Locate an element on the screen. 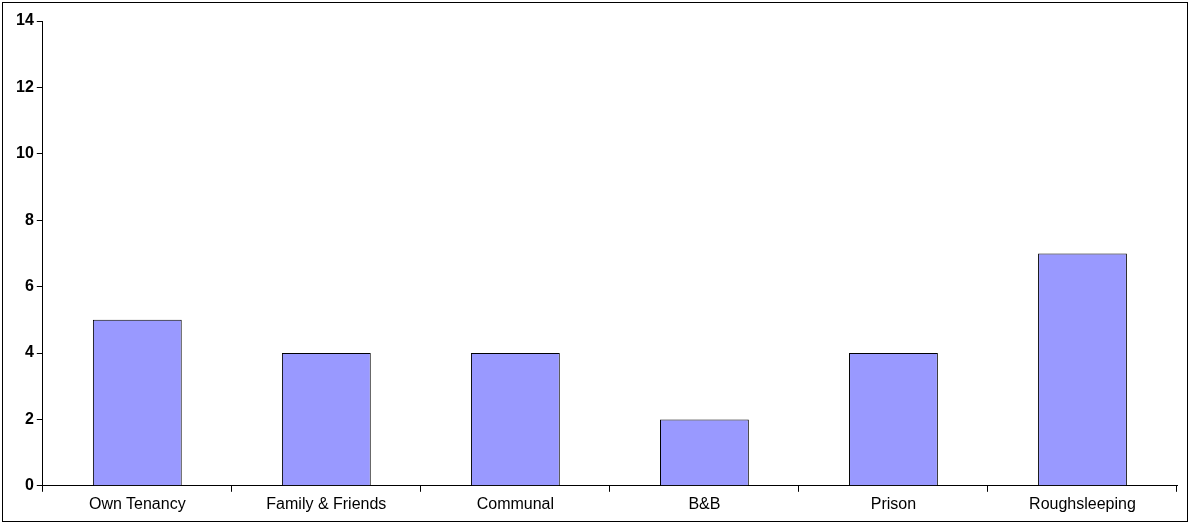  y-tick-label: 0 is located at coordinates (29, 485).